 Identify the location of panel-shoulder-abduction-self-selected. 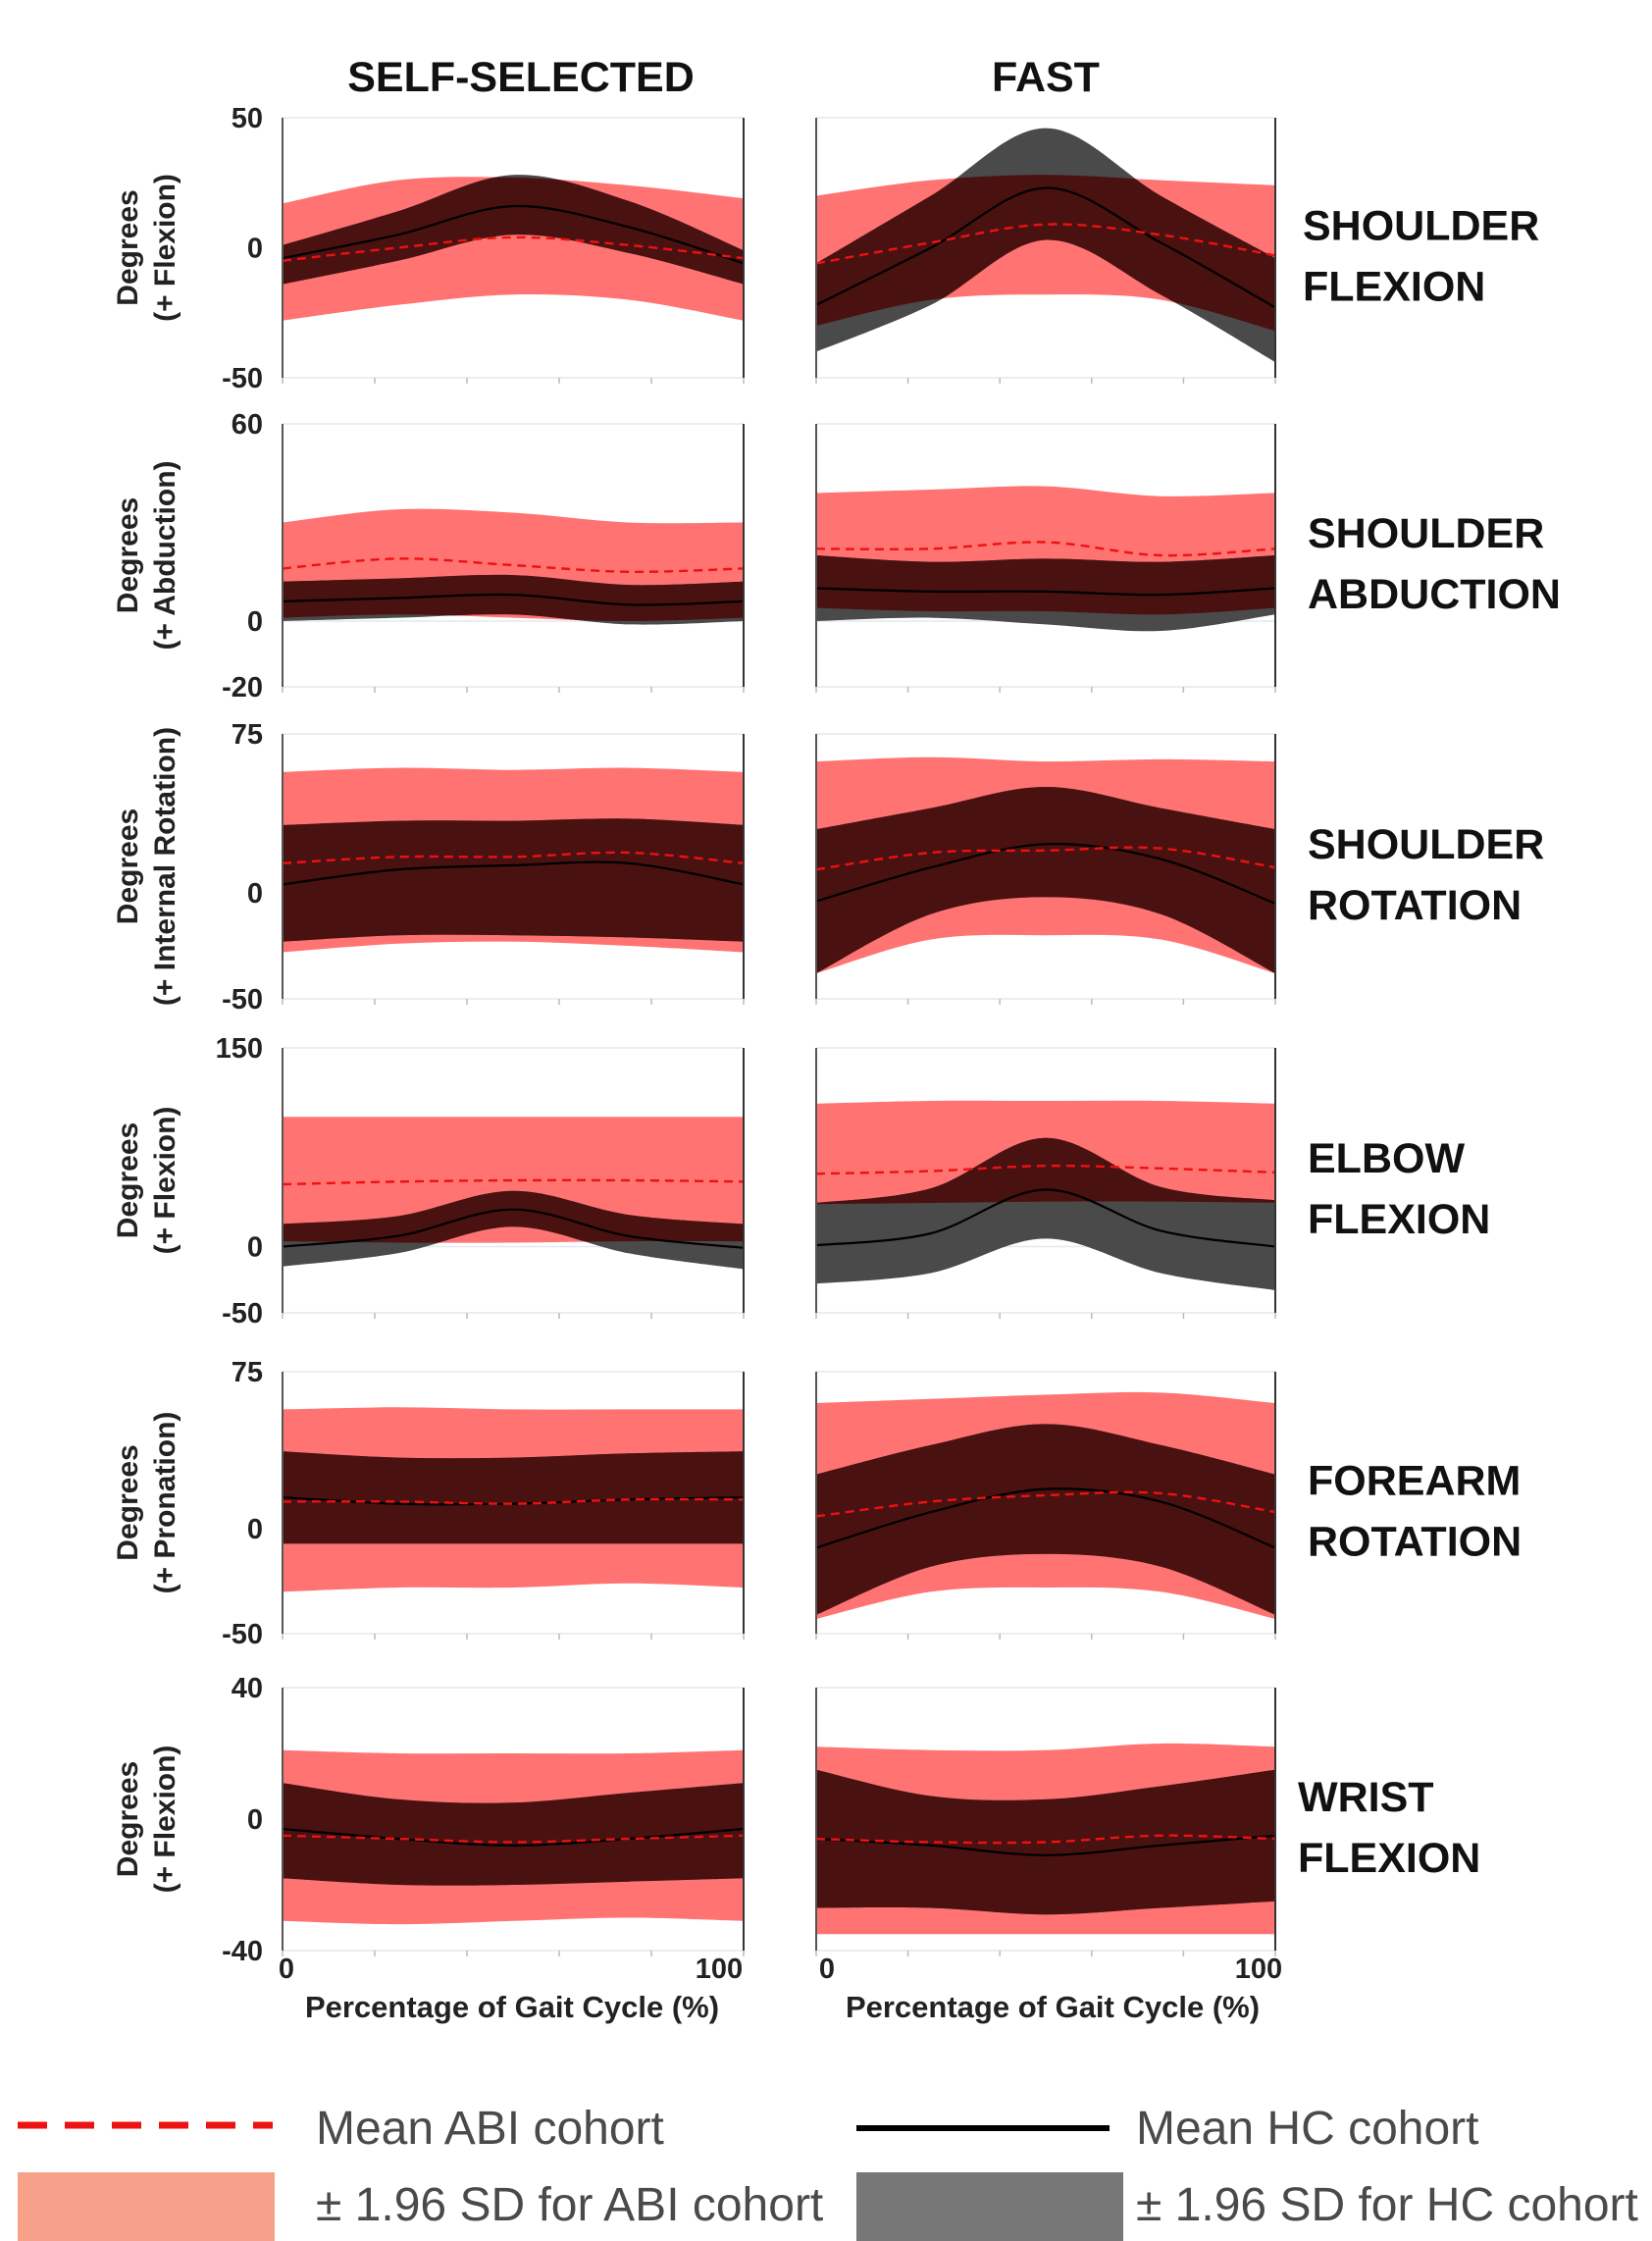
(513, 558).